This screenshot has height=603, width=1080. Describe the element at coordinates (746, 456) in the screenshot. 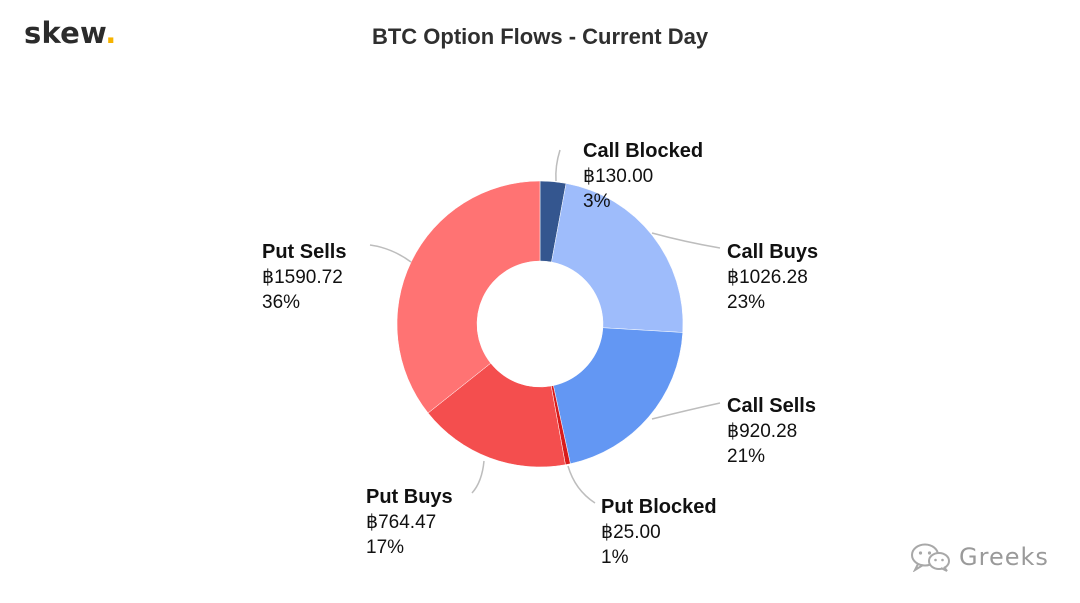

I see `slice-label-percent-text: 21%` at that location.